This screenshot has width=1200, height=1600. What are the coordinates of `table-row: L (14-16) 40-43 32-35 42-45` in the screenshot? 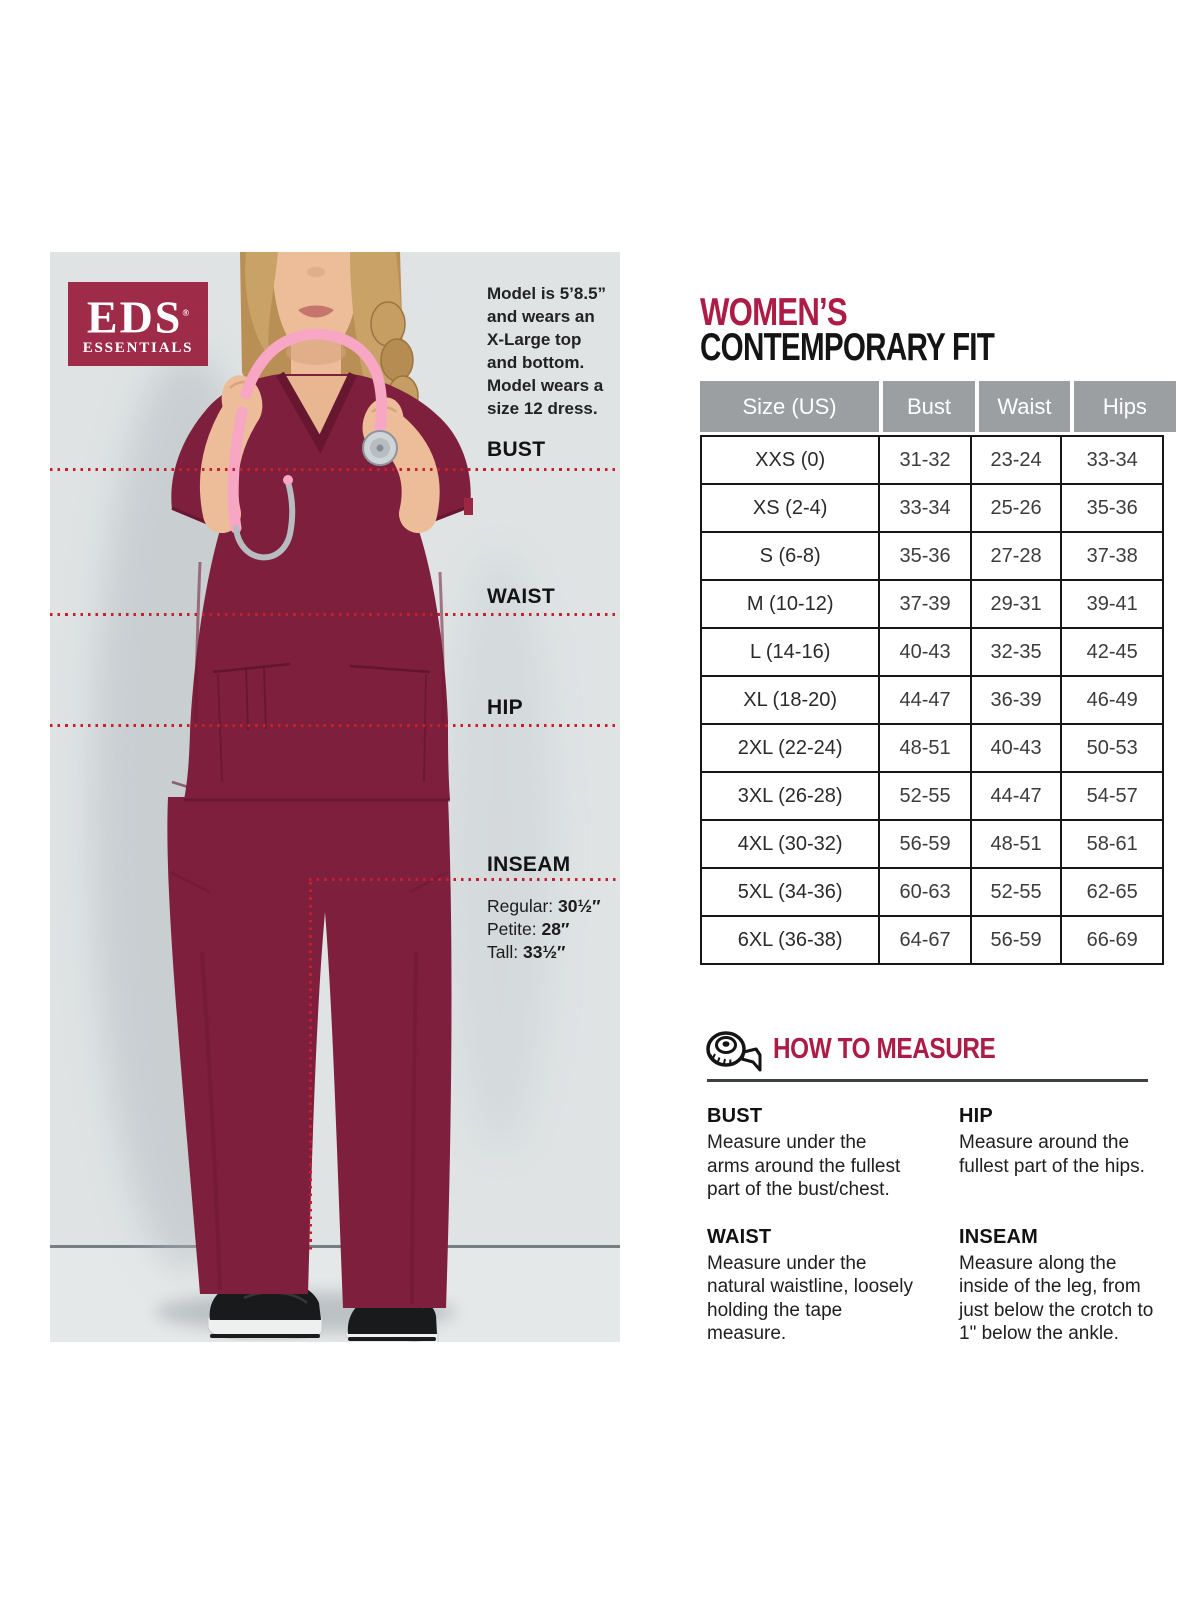 It's located at (931, 652).